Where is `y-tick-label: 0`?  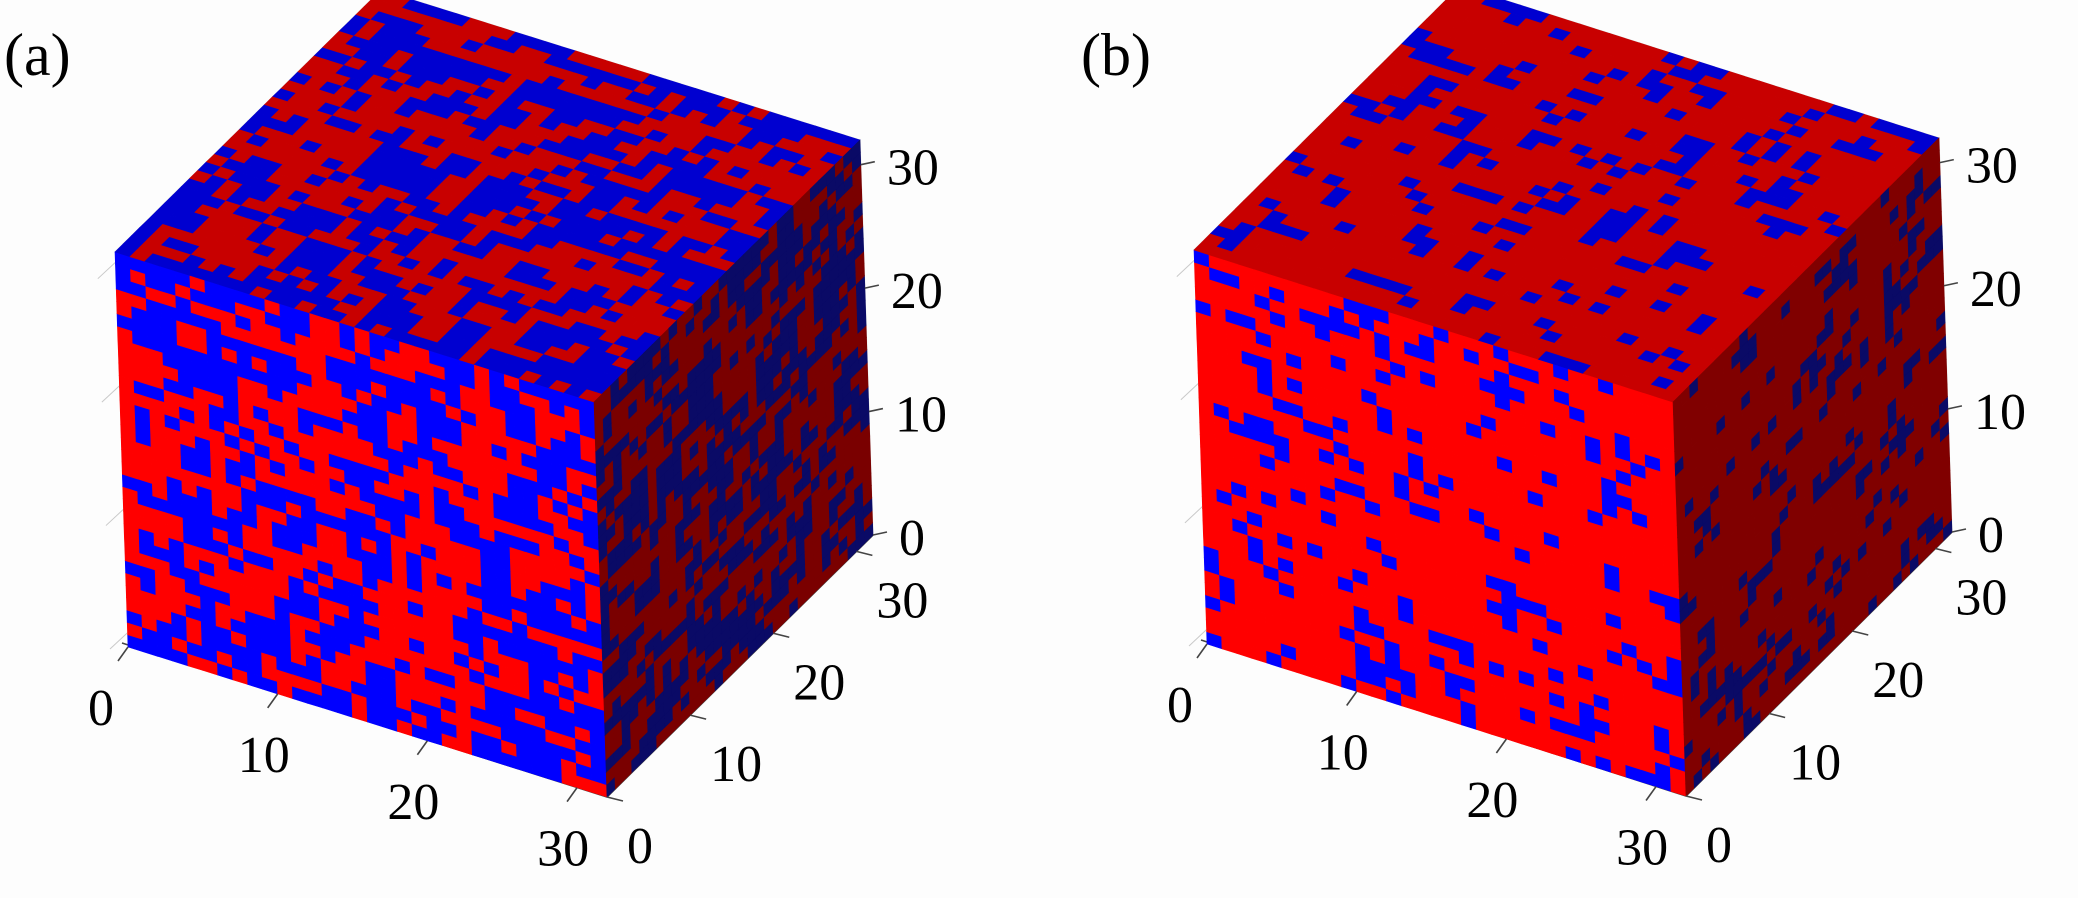 y-tick-label: 0 is located at coordinates (640, 846).